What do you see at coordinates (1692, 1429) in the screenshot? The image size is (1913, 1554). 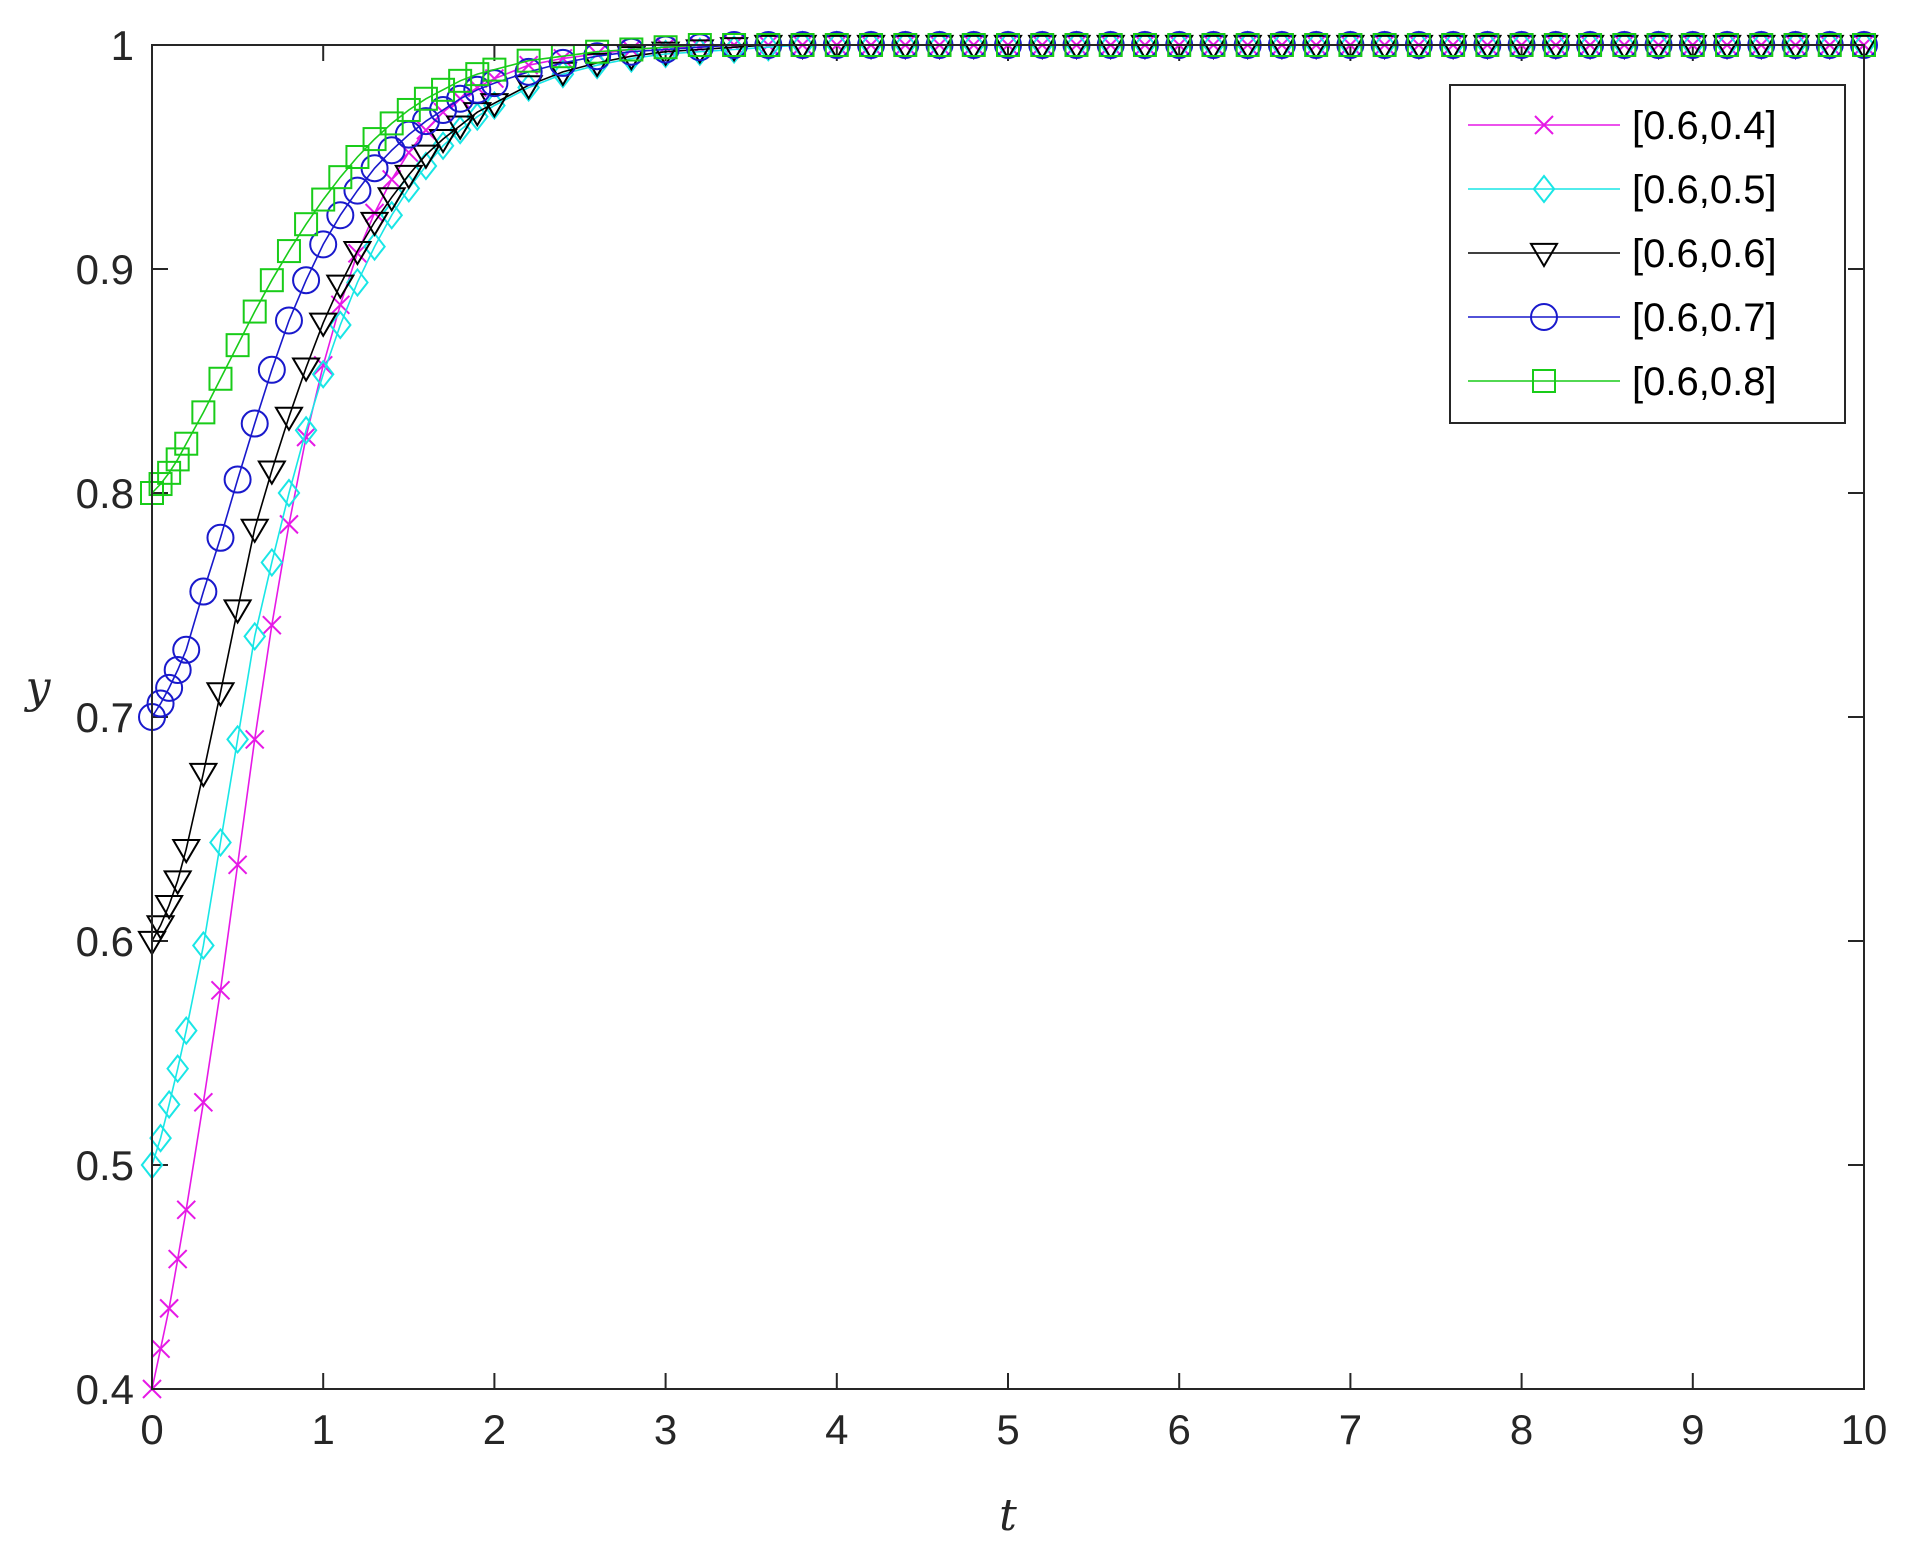 I see `x-tick-label: 9` at bounding box center [1692, 1429].